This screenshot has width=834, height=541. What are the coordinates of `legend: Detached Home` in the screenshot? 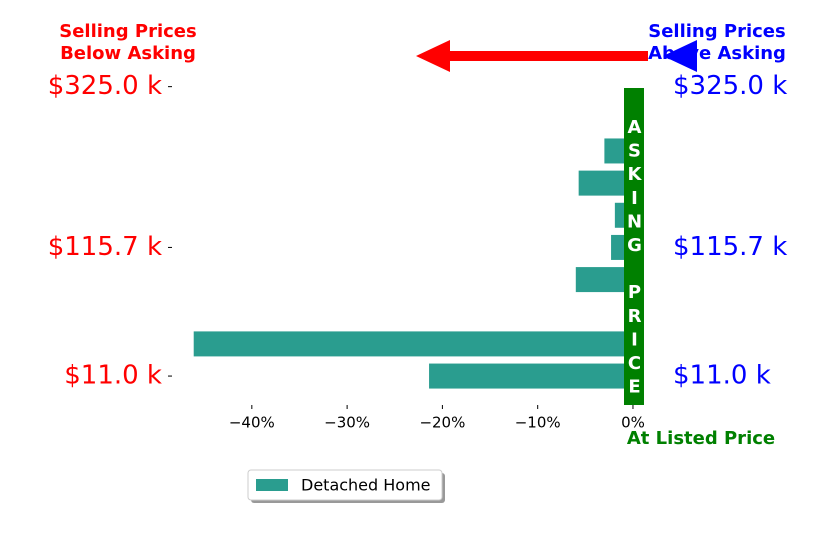 It's located at (346, 486).